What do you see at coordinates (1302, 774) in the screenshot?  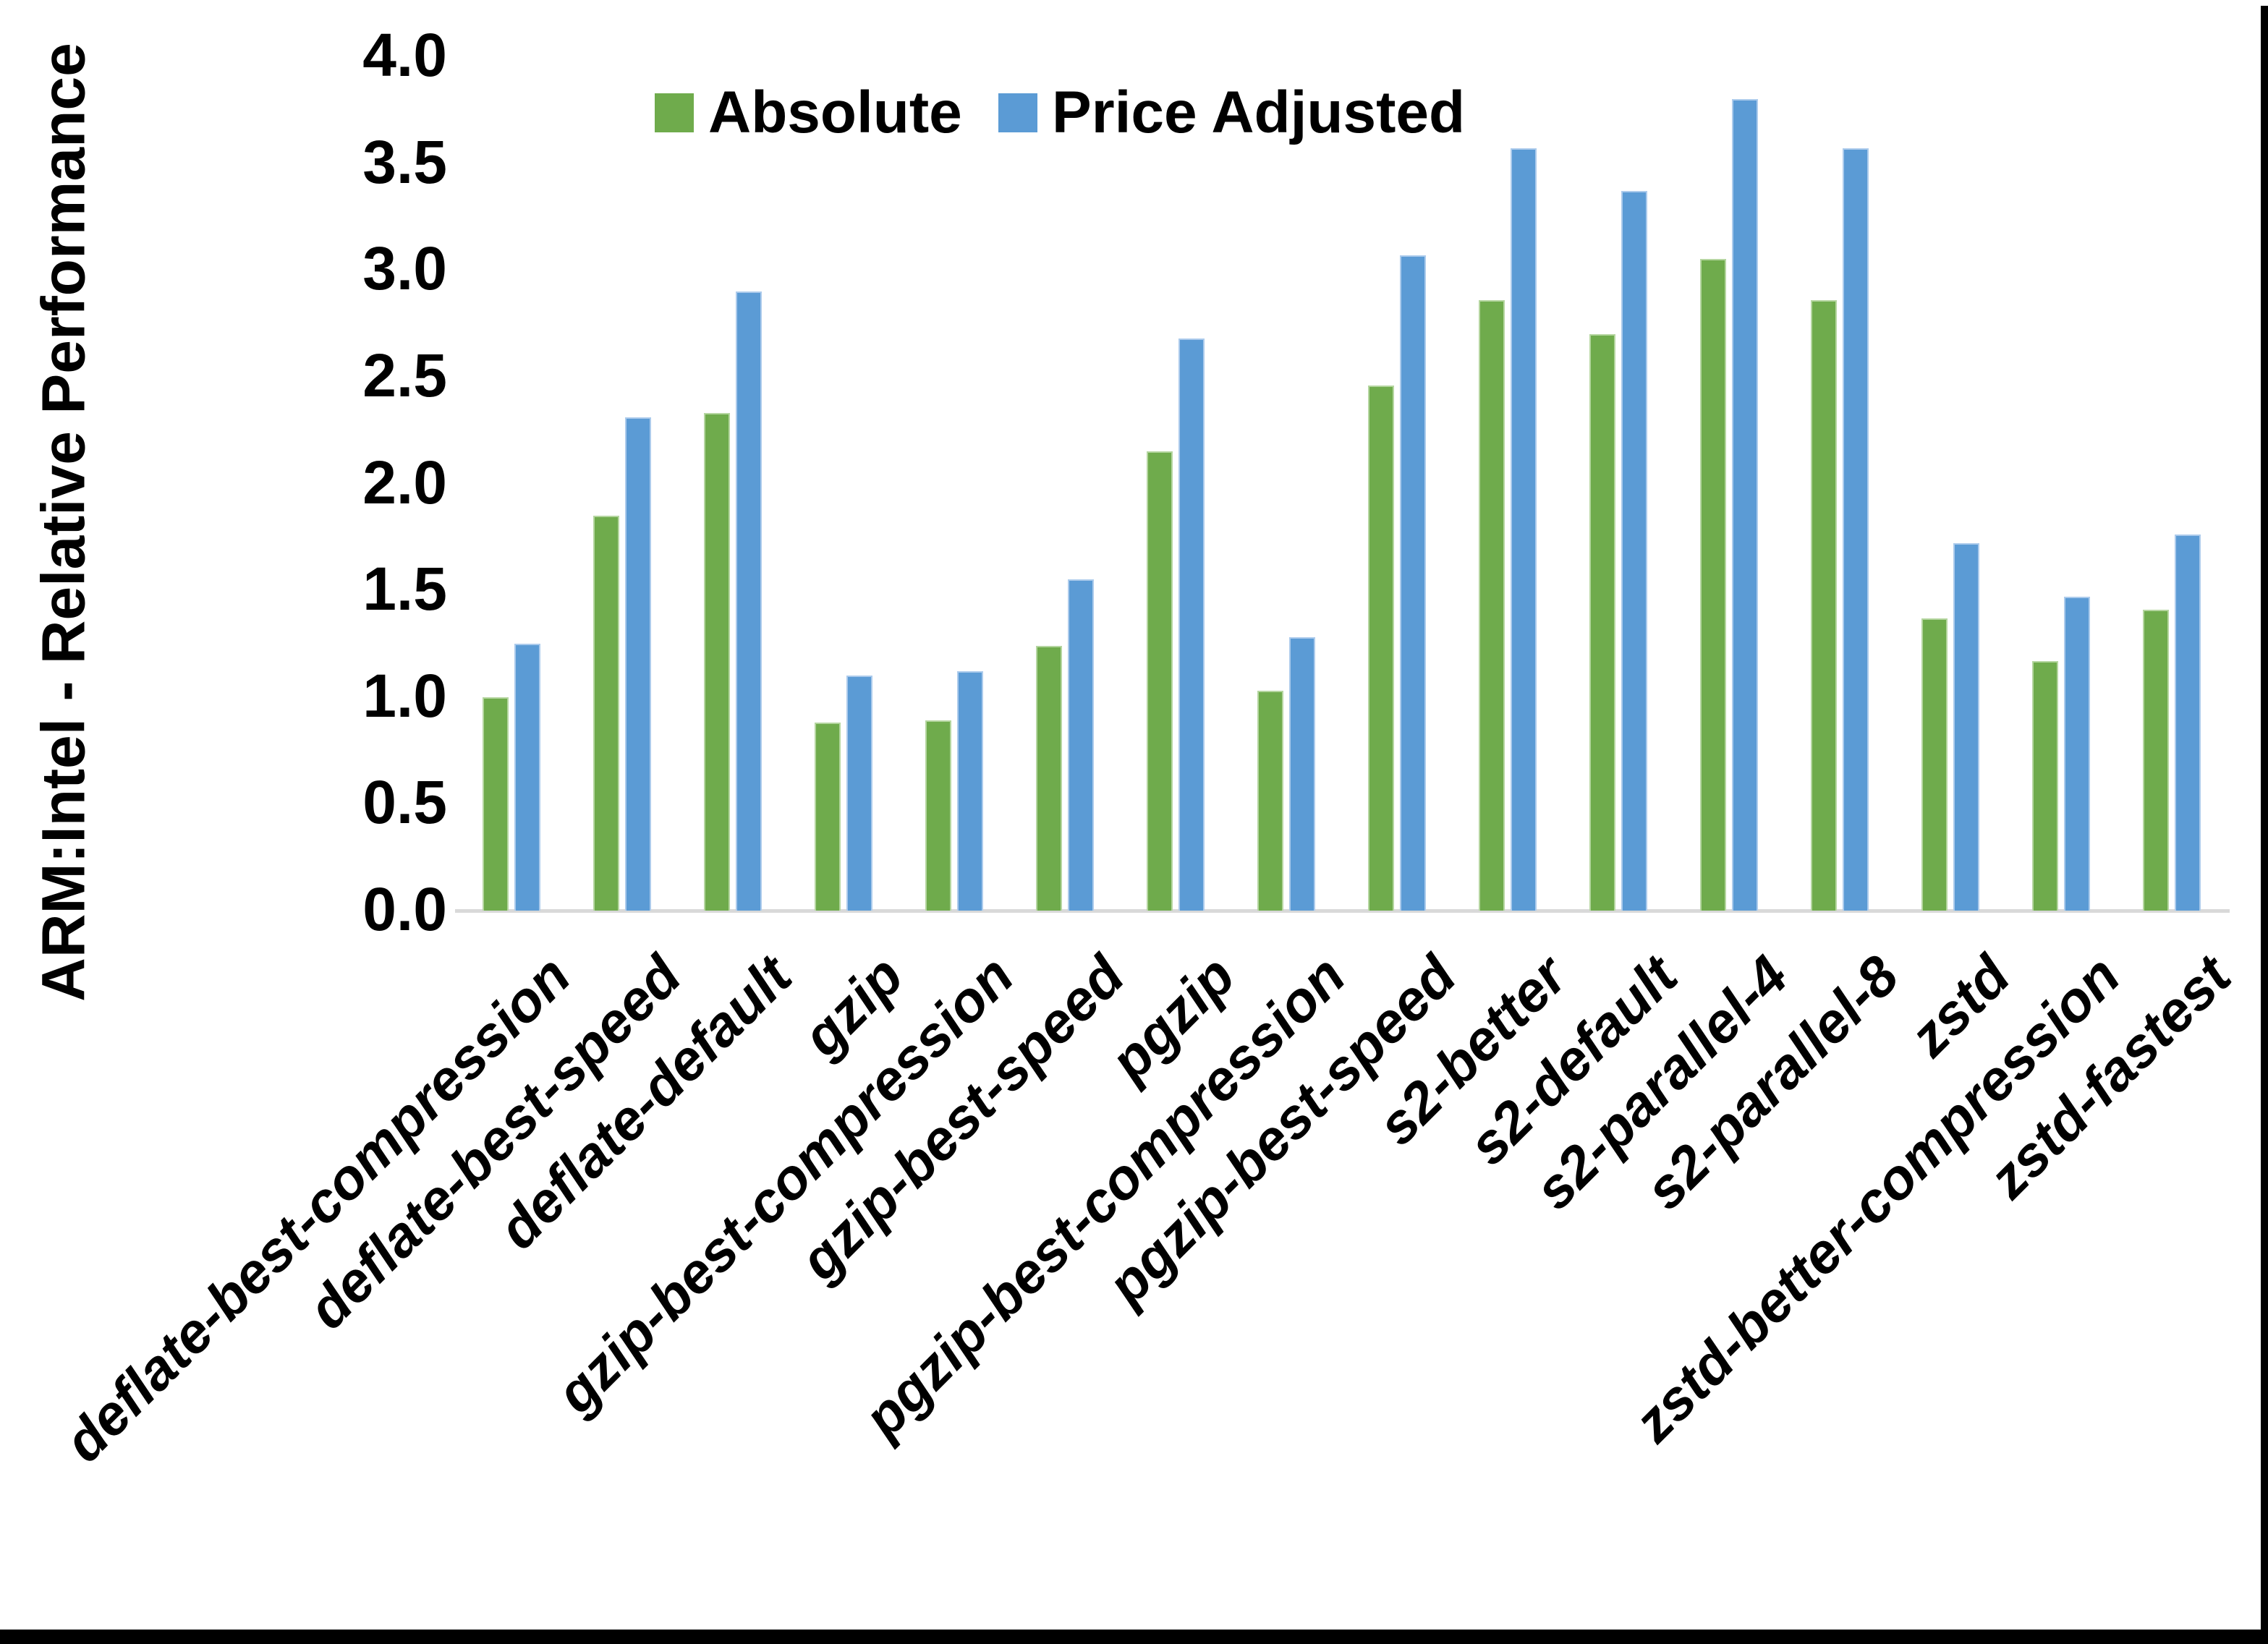 I see `bar-price-adjusted-pgzip-best-compression` at bounding box center [1302, 774].